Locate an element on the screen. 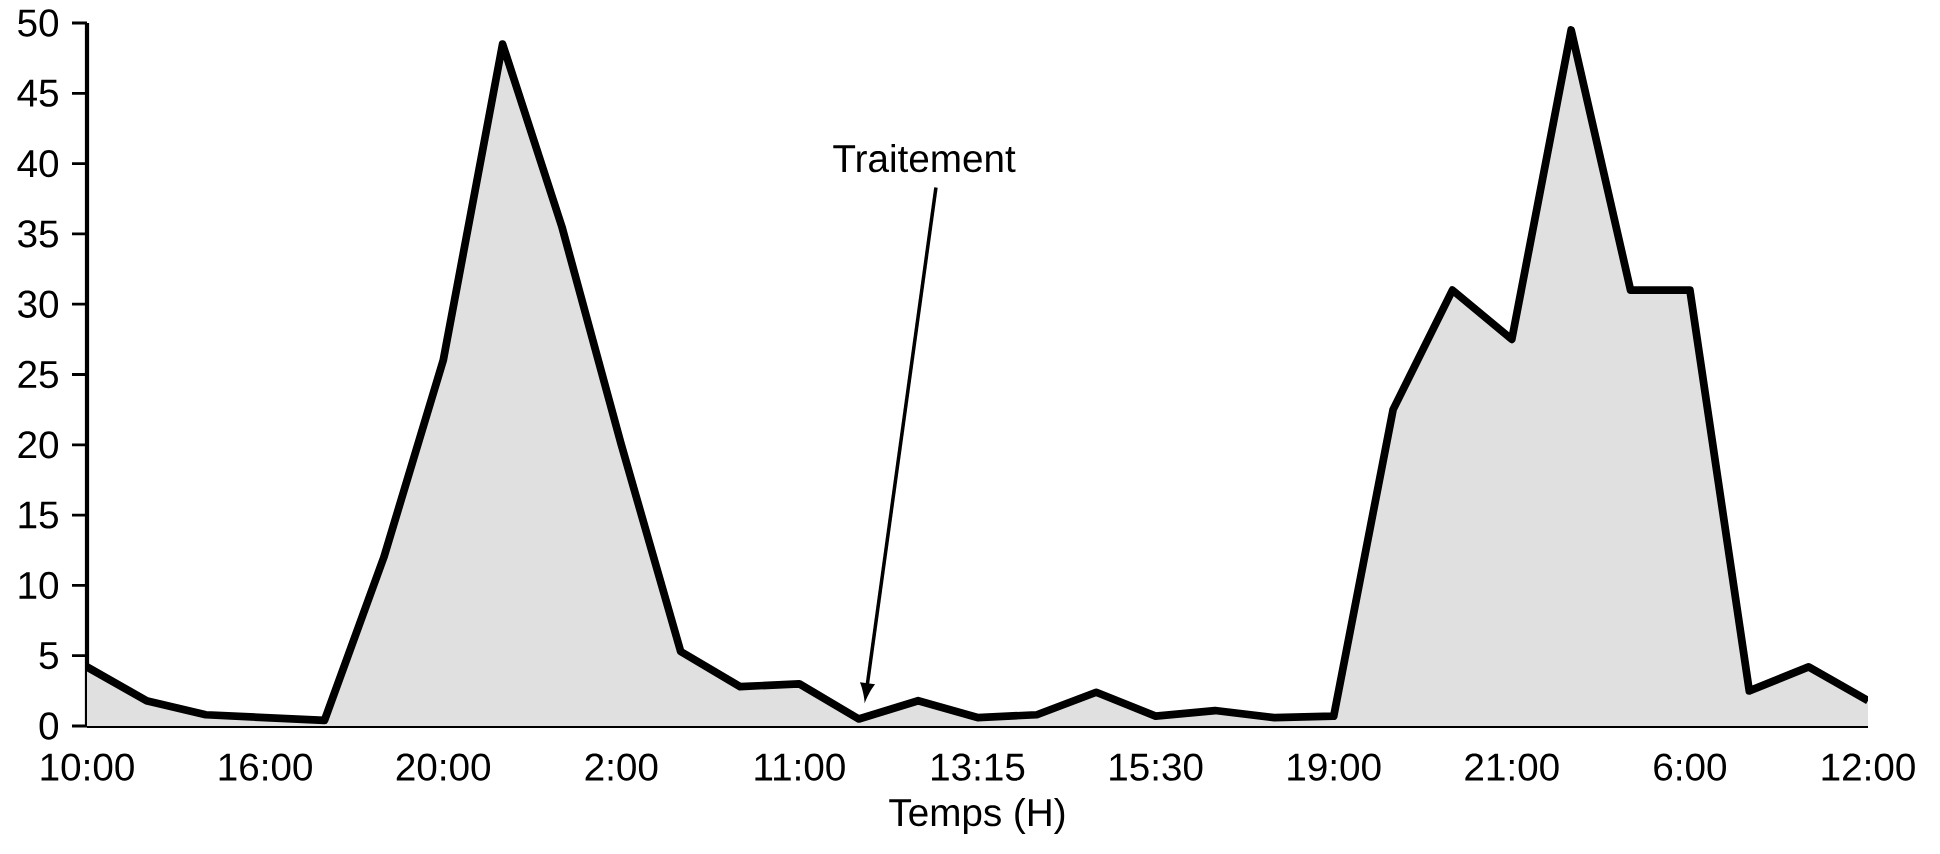 The height and width of the screenshot is (854, 1940). x-tick-label: 19:00 is located at coordinates (1334, 767).